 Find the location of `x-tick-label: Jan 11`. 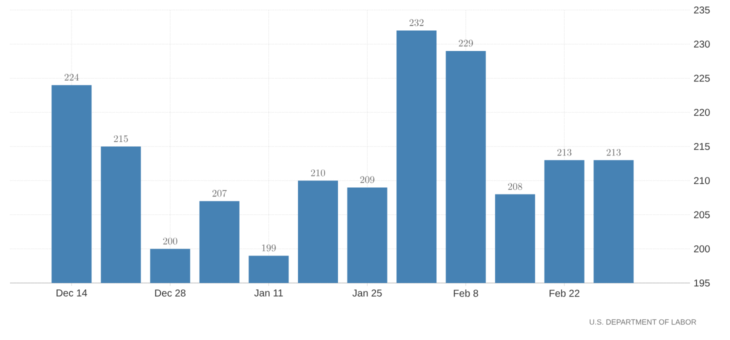

x-tick-label: Jan 11 is located at coordinates (268, 293).